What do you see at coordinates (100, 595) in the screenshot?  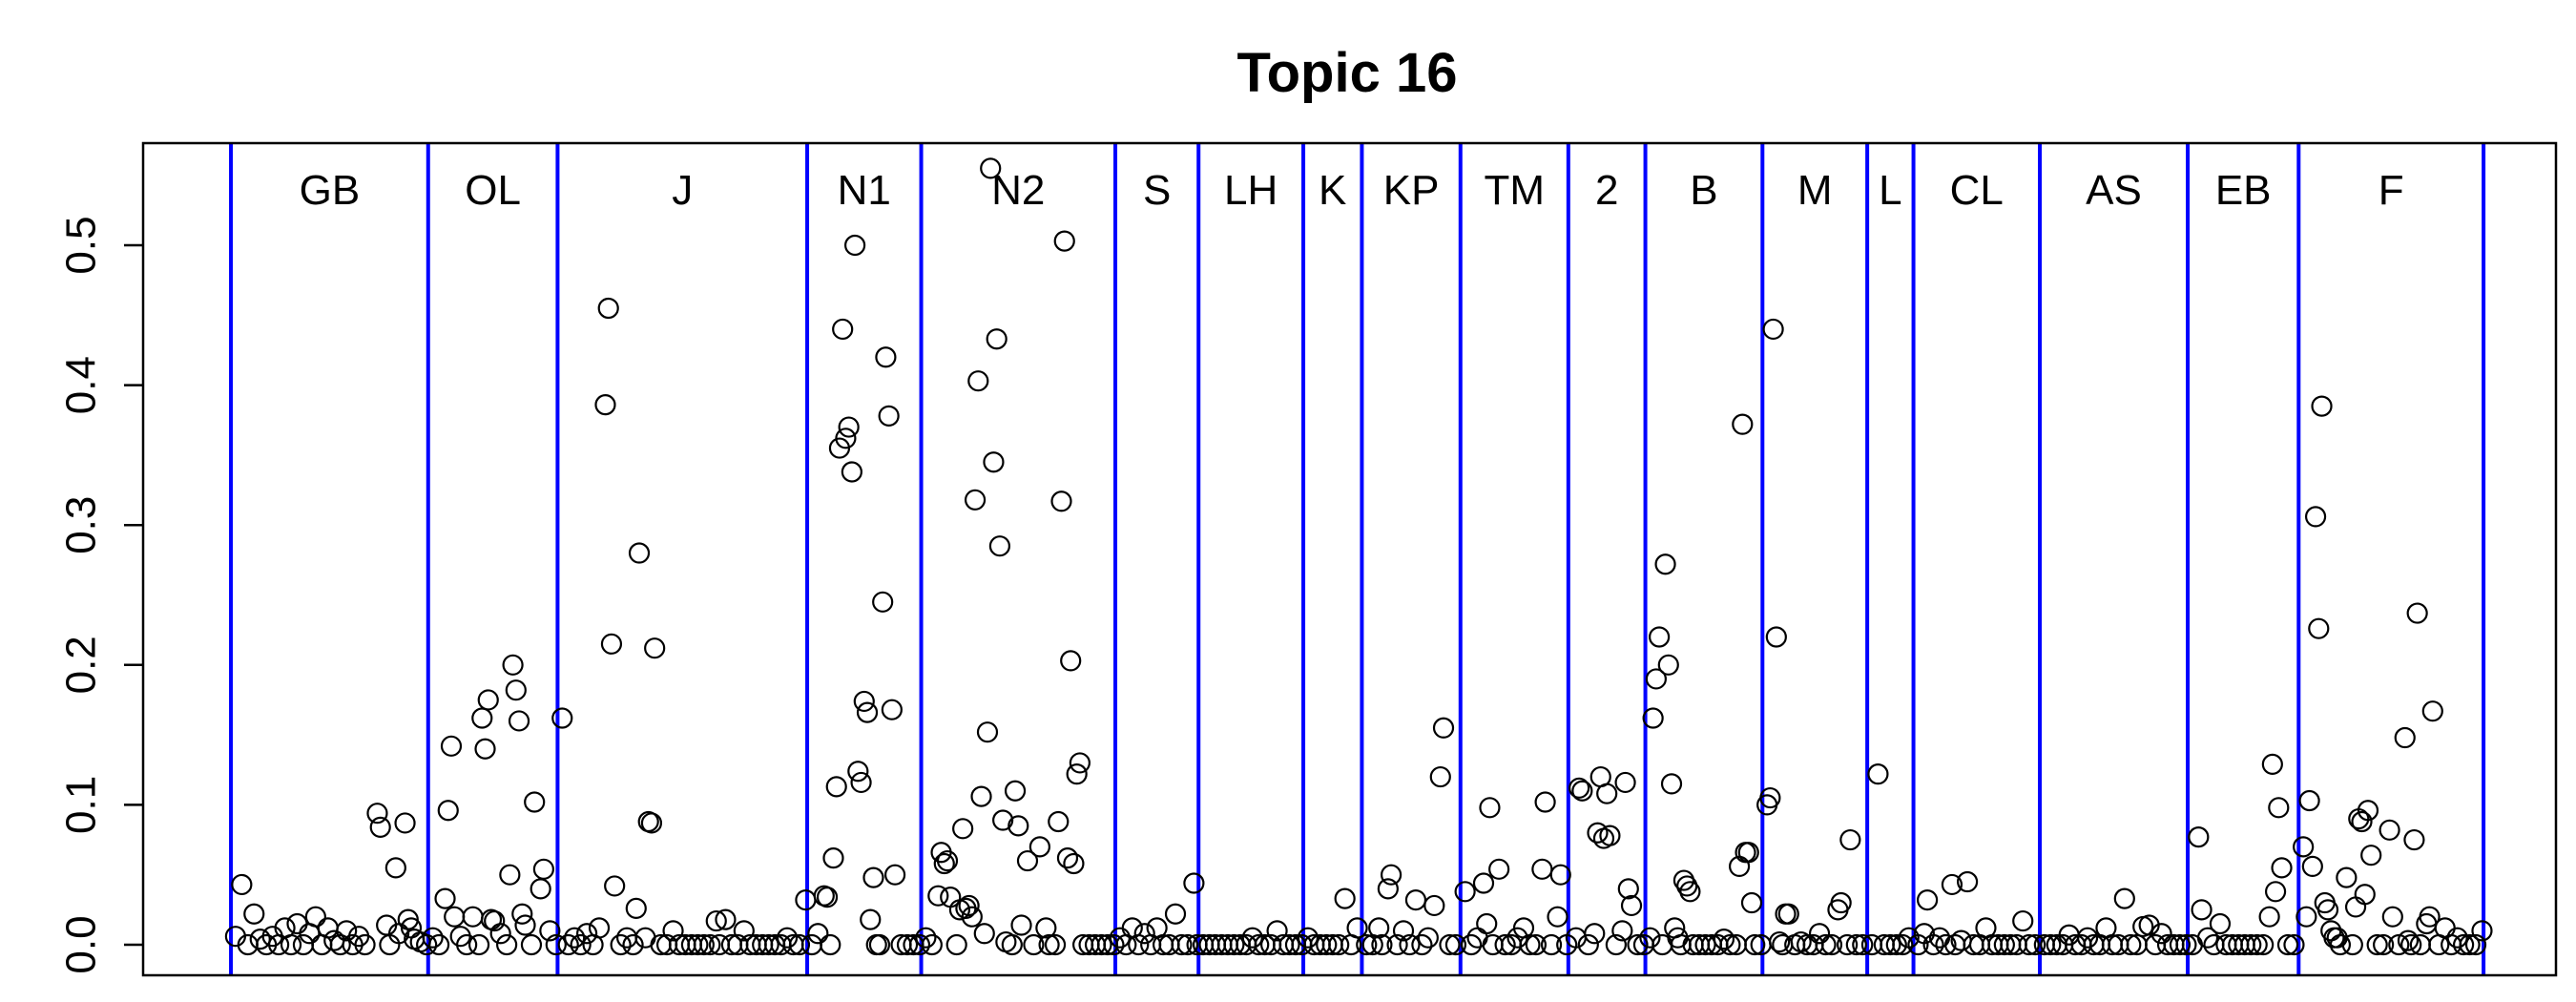 I see `y-axis: 0.0 0.1 0.2 0.3 0.4 0.5` at bounding box center [100, 595].